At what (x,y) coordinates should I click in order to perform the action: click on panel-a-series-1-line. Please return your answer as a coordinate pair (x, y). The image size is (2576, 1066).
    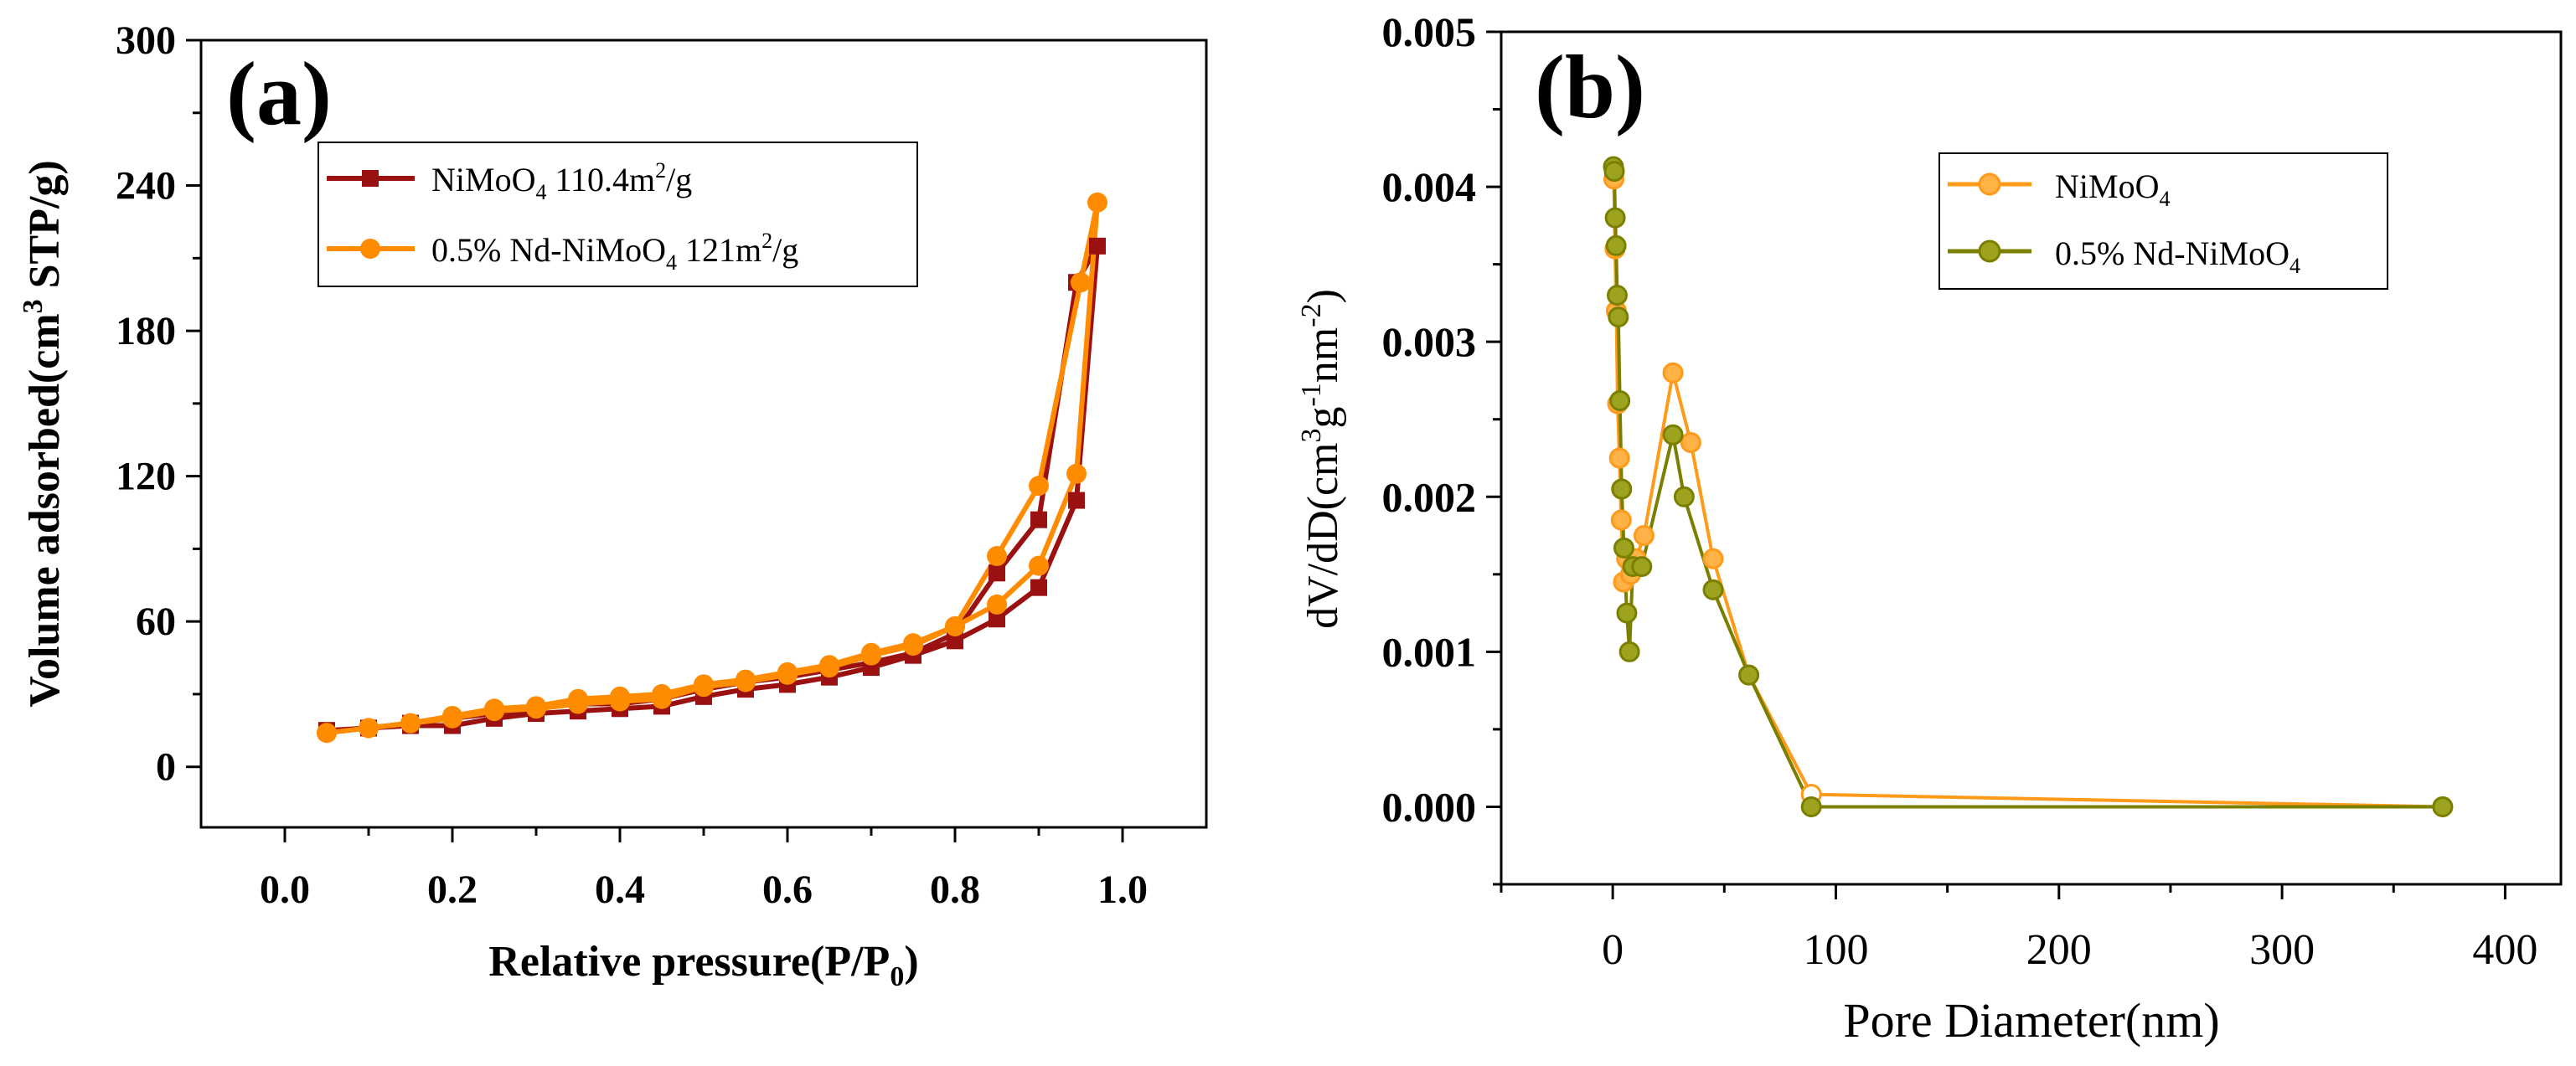
    Looking at the image, I should click on (713, 489).